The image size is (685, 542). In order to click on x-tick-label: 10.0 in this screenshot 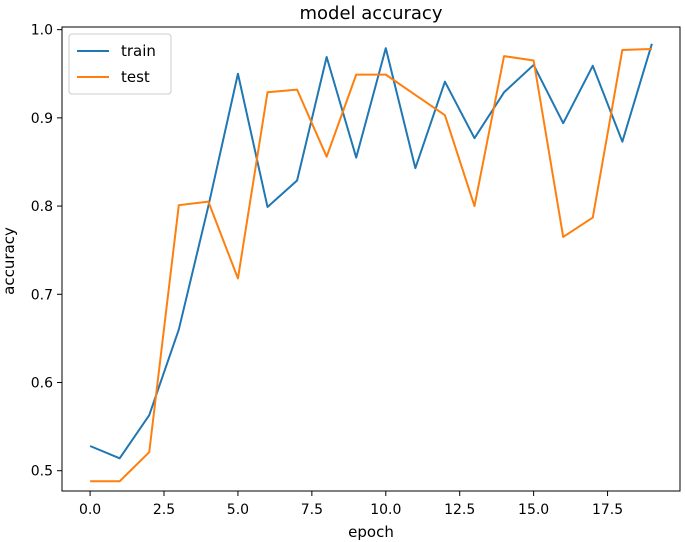, I will do `click(385, 510)`.